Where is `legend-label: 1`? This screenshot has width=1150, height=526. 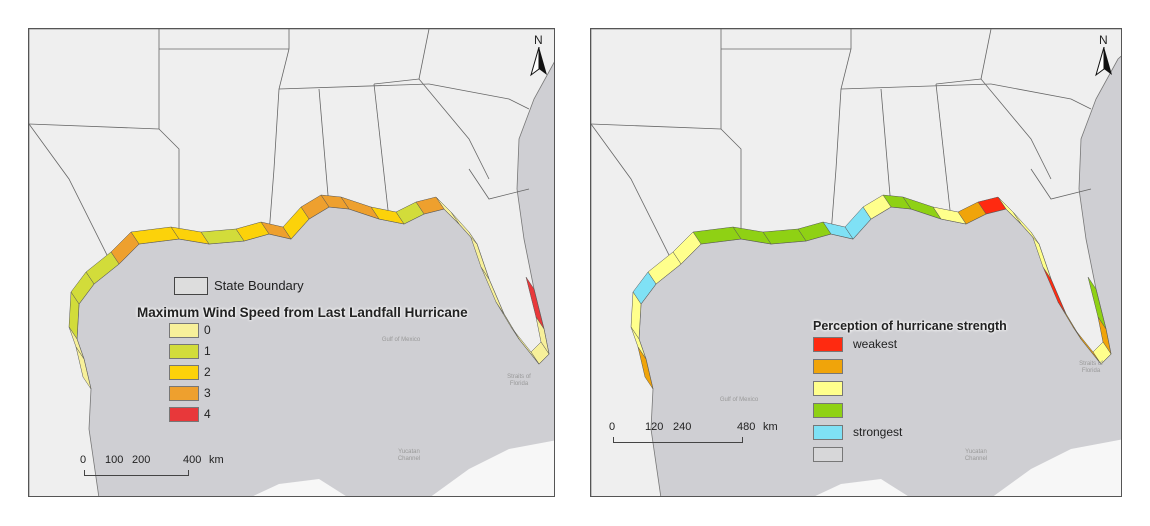 legend-label: 1 is located at coordinates (207, 351).